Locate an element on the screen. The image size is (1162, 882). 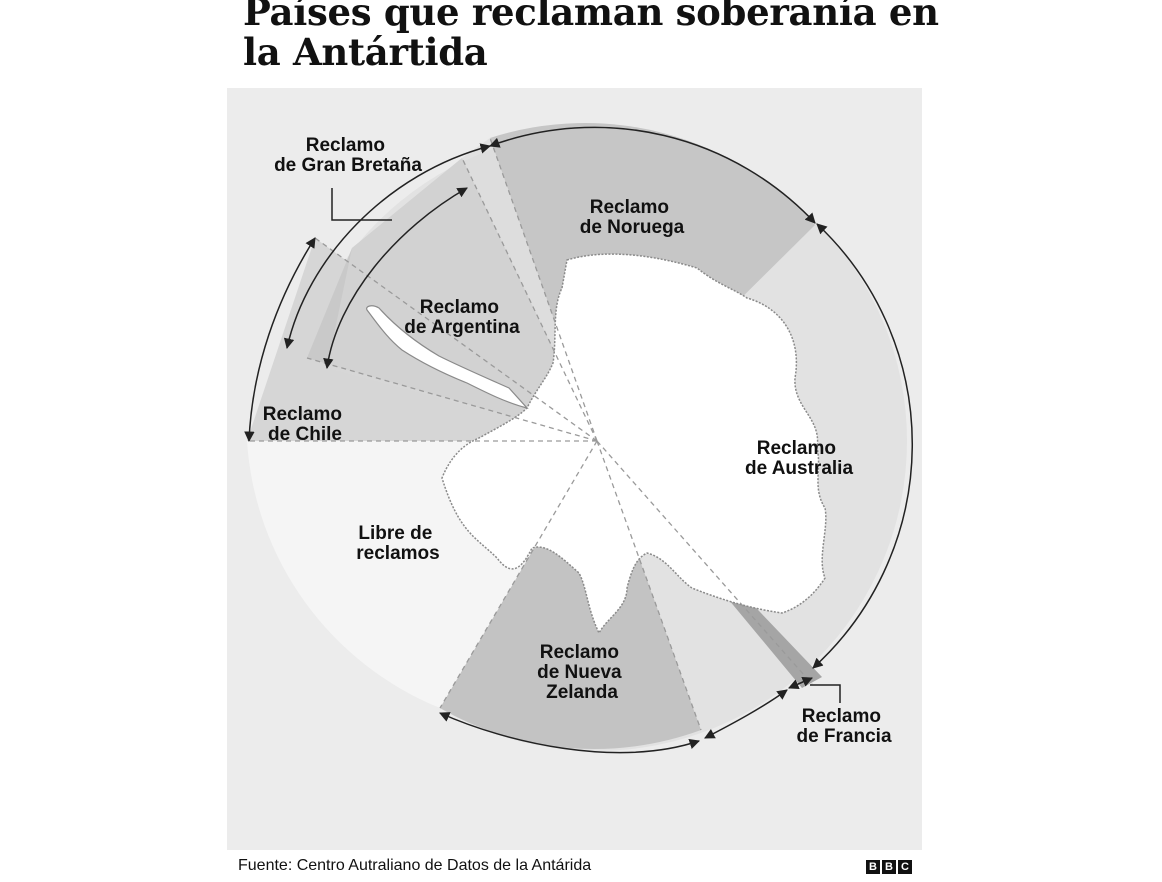
label-nueva-zelanda: Reclamo de Nueva Zelanda is located at coordinates (582, 672).